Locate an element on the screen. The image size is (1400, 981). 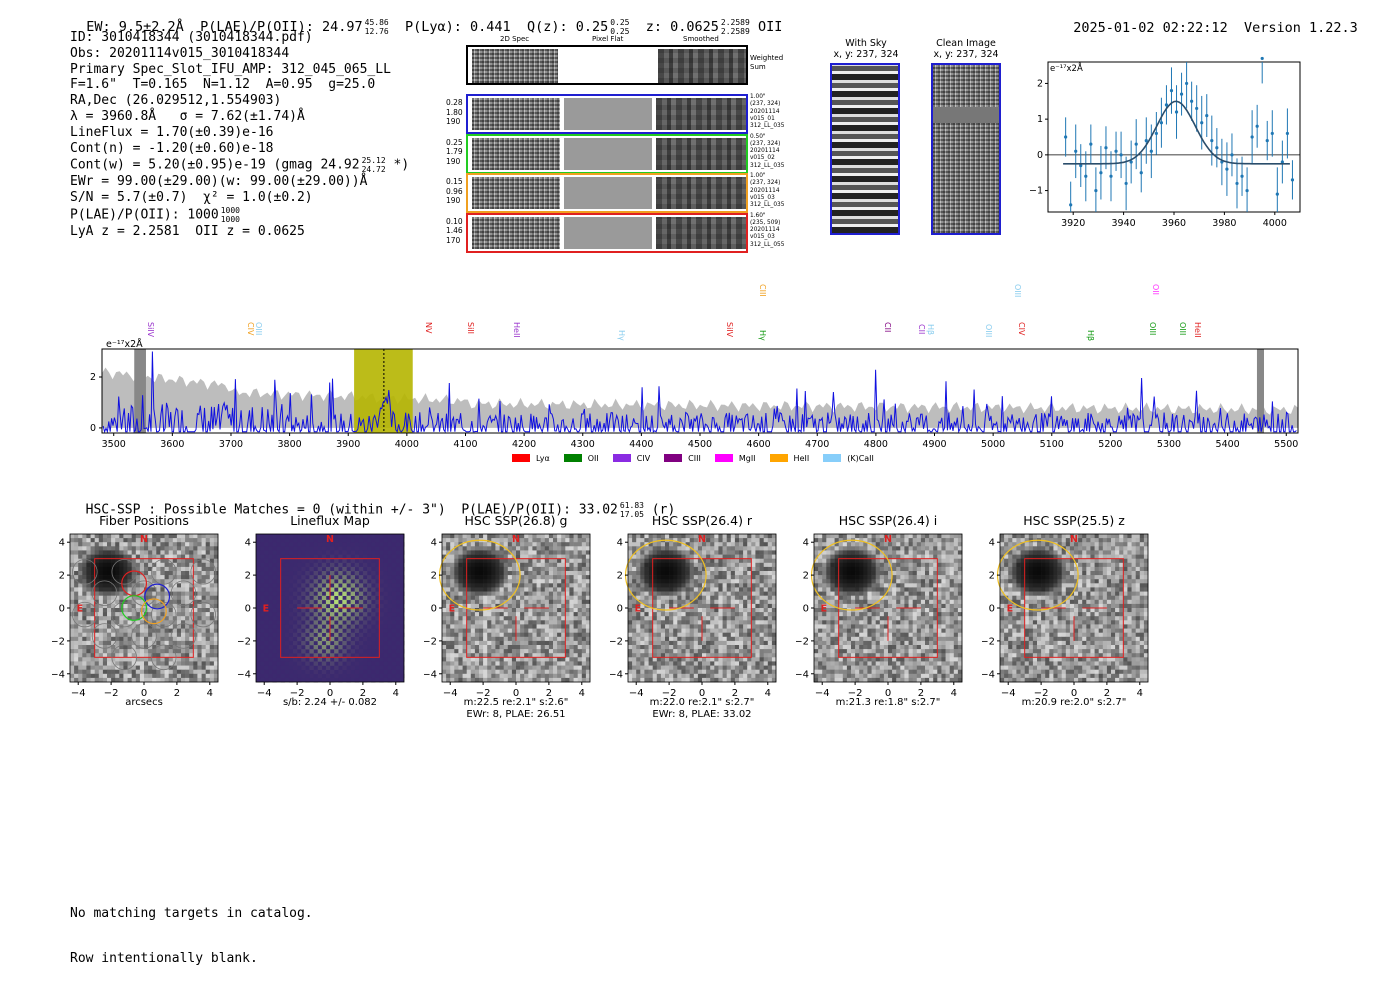
legend-item: HeII is located at coordinates (790, 458).